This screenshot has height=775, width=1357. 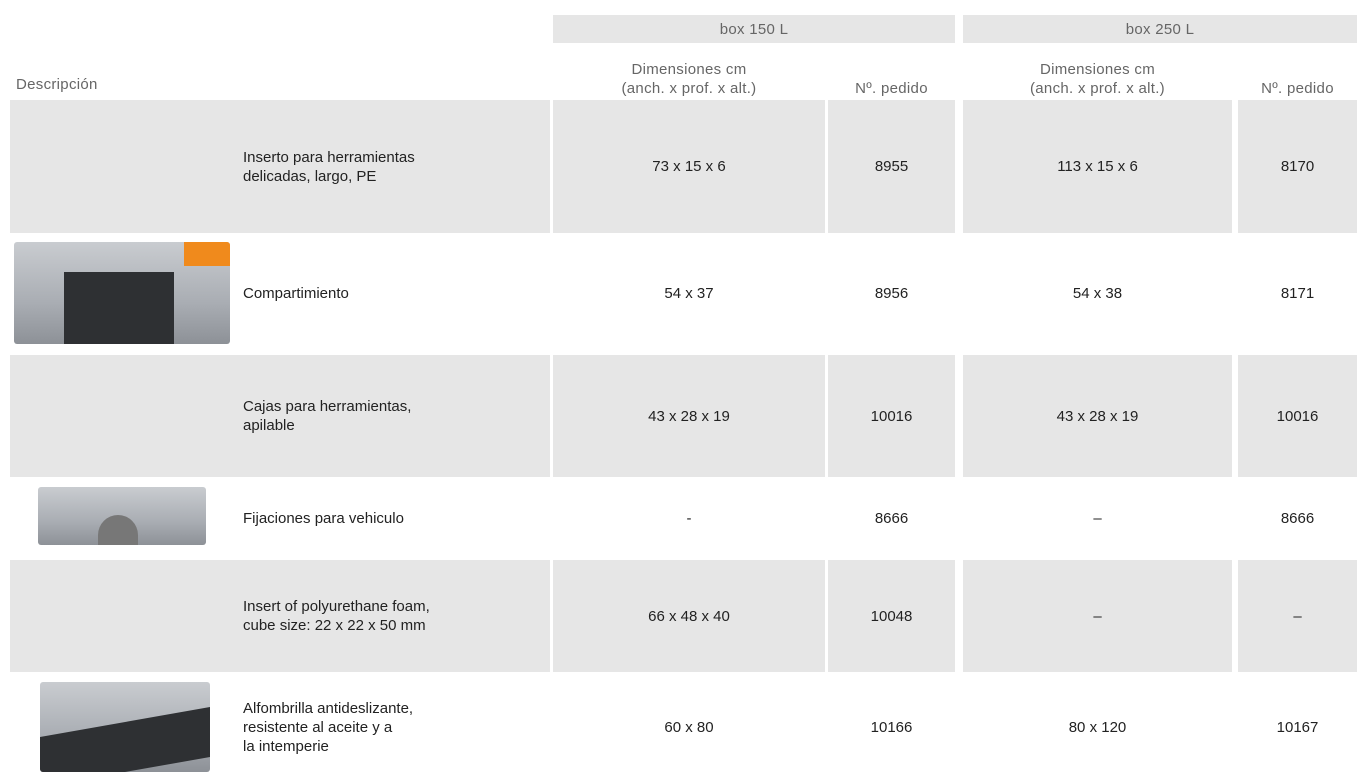 What do you see at coordinates (296, 293) in the screenshot?
I see `text-line: Compartimiento` at bounding box center [296, 293].